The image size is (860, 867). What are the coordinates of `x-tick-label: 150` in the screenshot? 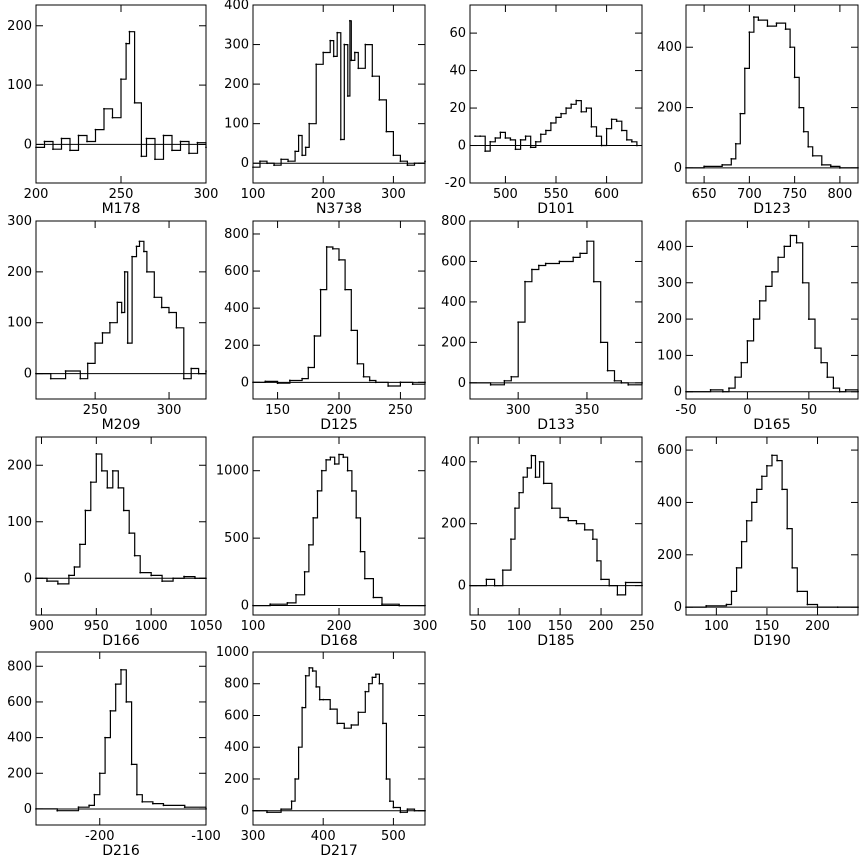 It's located at (560, 626).